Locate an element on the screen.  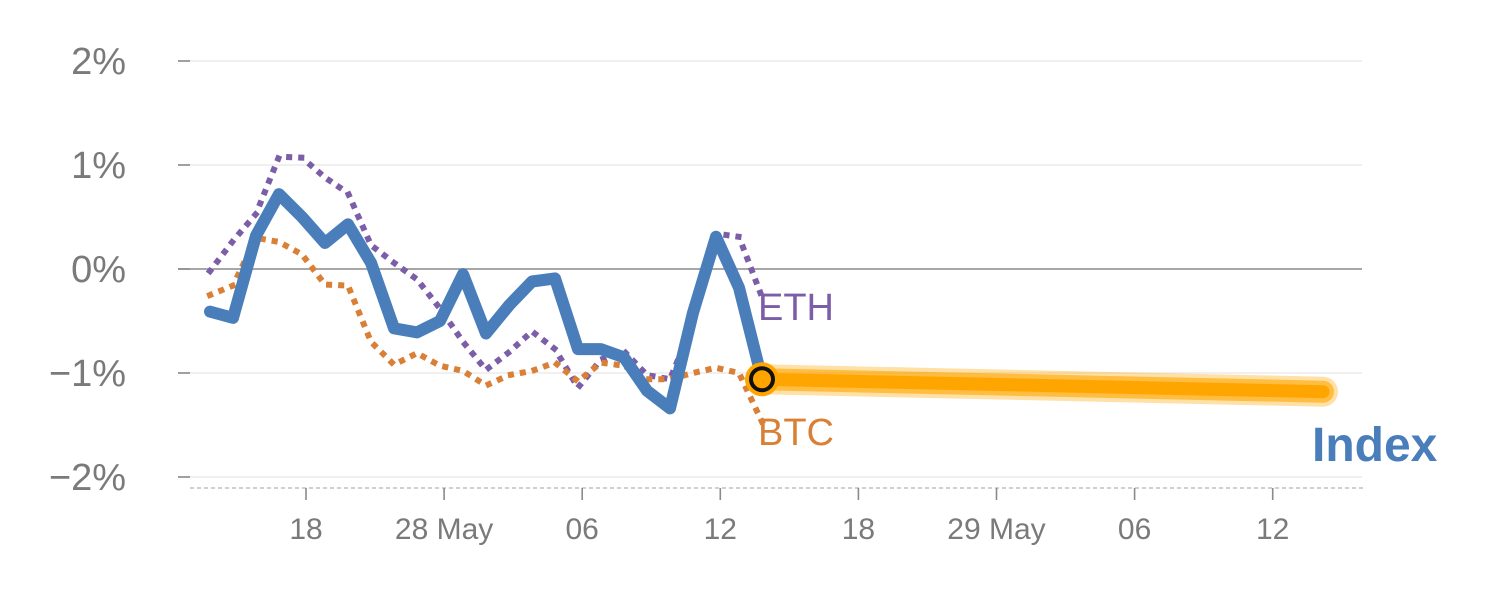
label-layer: ETH BTC Index is located at coordinates (1098, 379).